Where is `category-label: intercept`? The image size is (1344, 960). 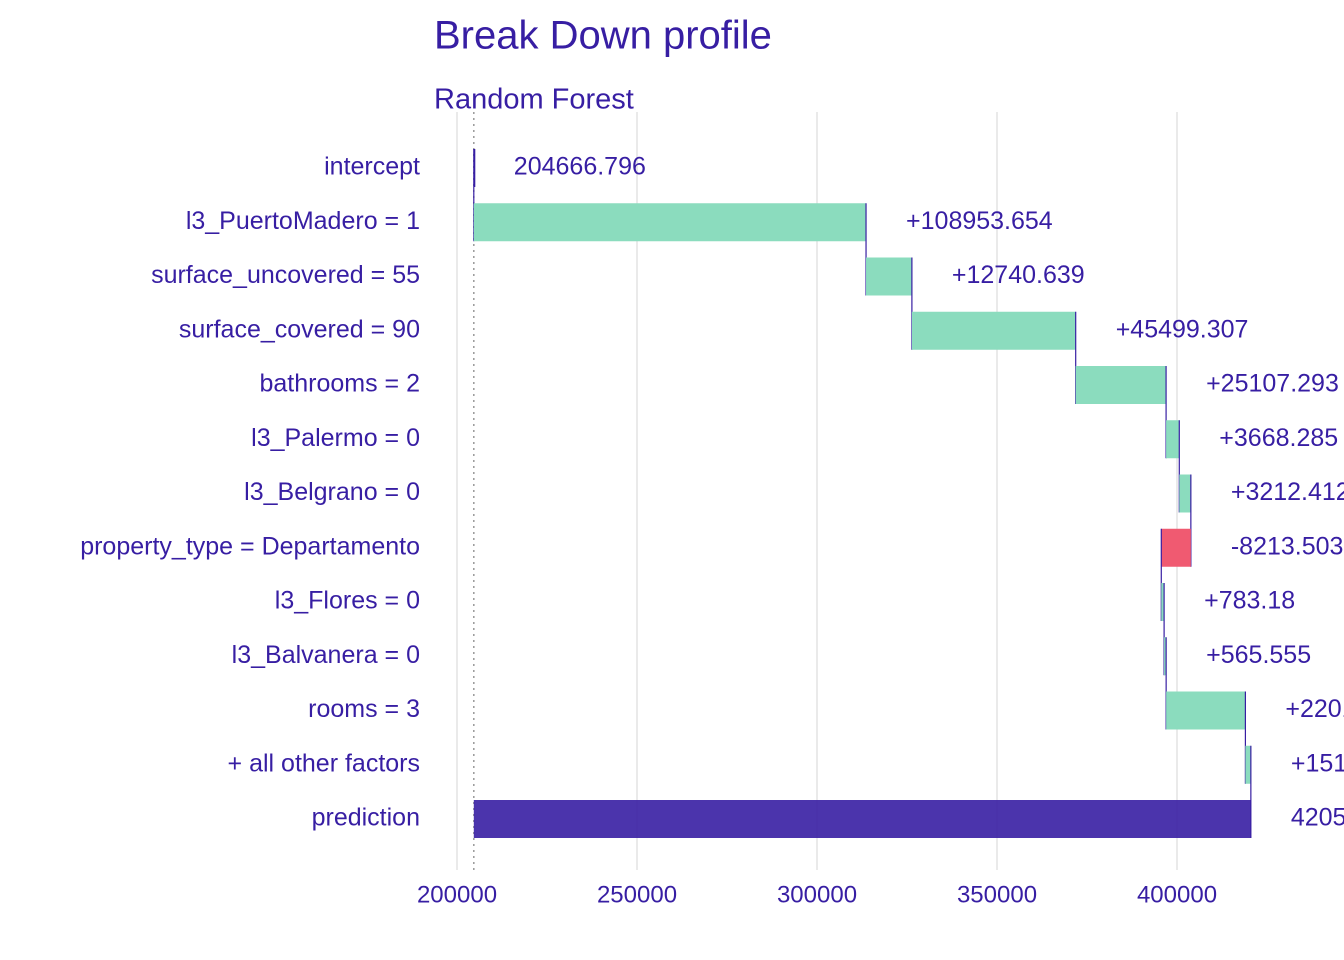 category-label: intercept is located at coordinates (372, 167).